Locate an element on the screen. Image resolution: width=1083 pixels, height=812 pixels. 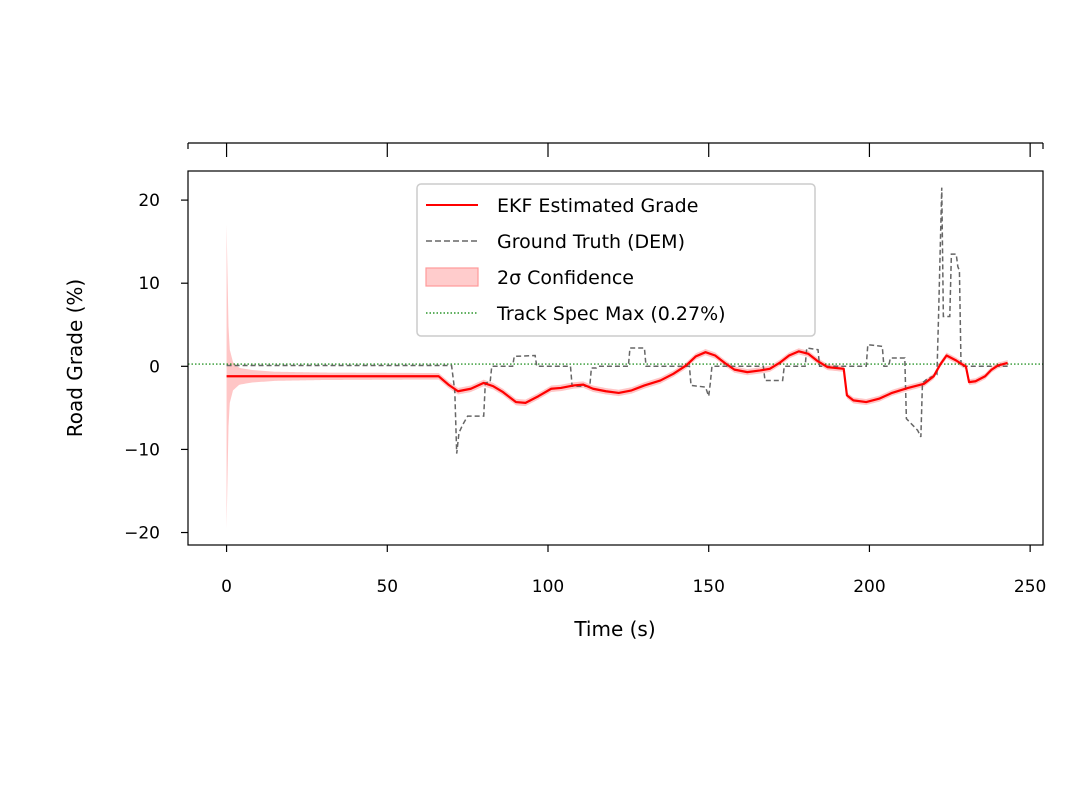
x-tick-label: 250 is located at coordinates (1030, 587).